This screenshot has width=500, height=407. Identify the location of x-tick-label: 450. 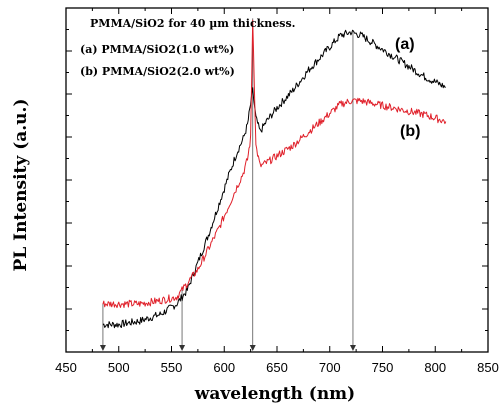
(66, 367).